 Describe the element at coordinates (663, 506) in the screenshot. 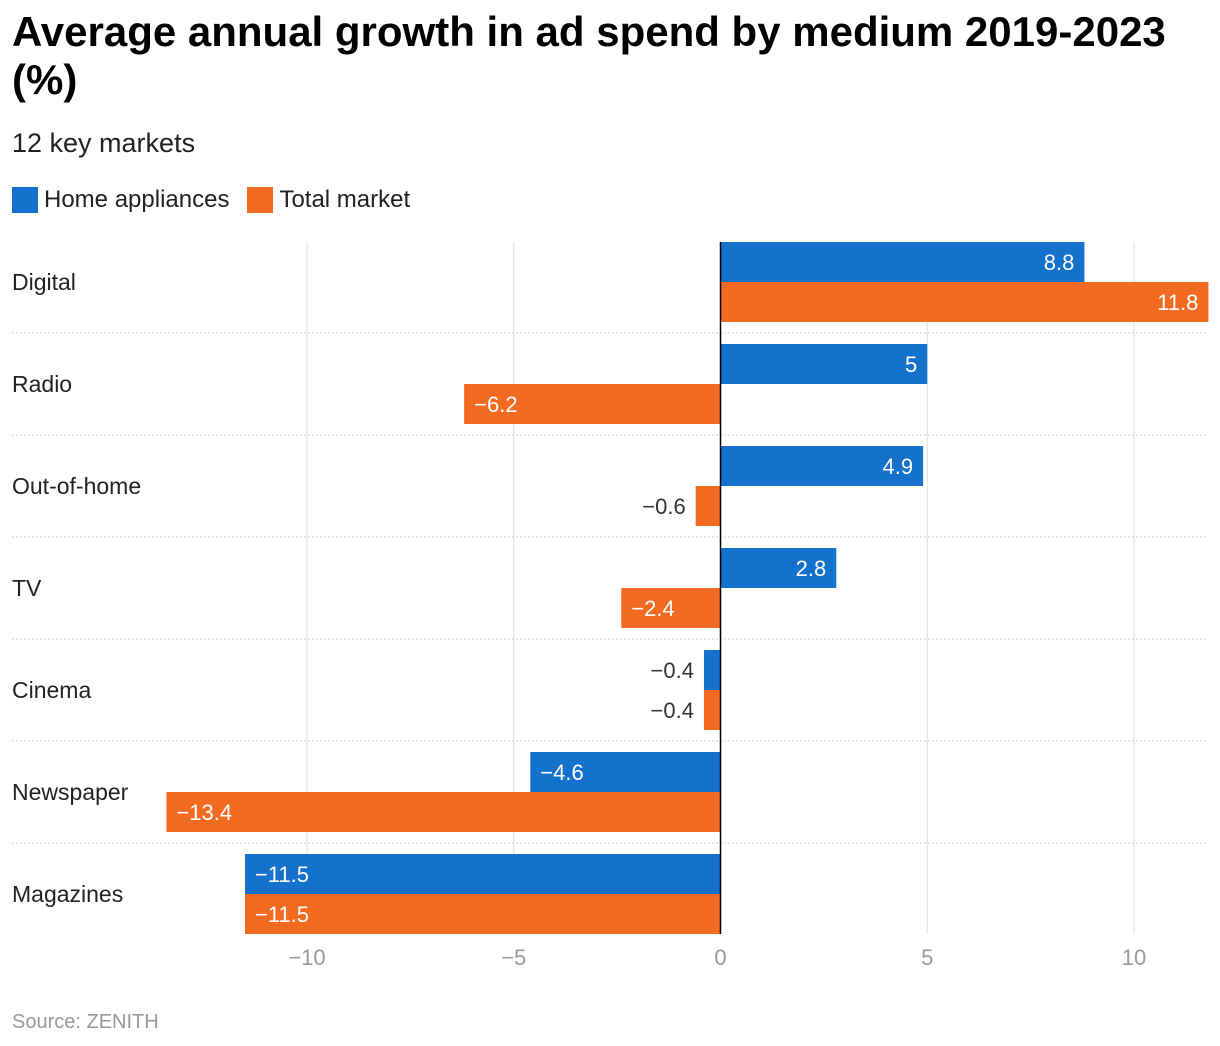

I see `data-label: −0.6` at that location.